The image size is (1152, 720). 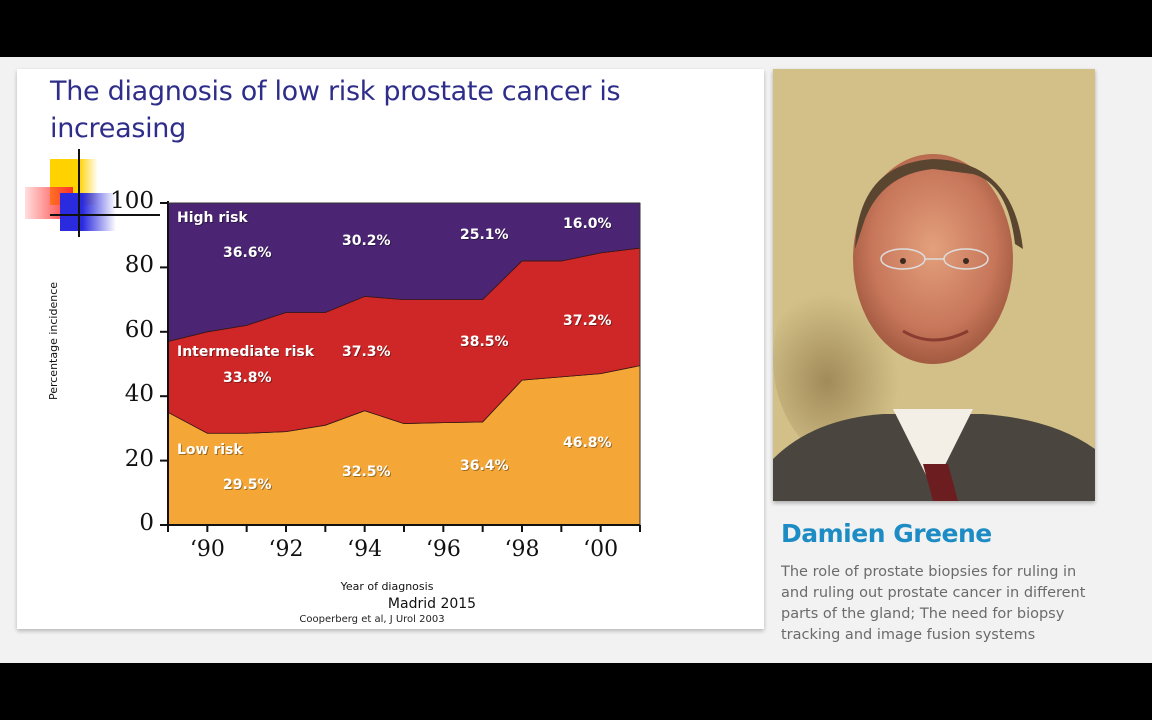 I want to click on y-tick-label: 100, so click(x=132, y=201).